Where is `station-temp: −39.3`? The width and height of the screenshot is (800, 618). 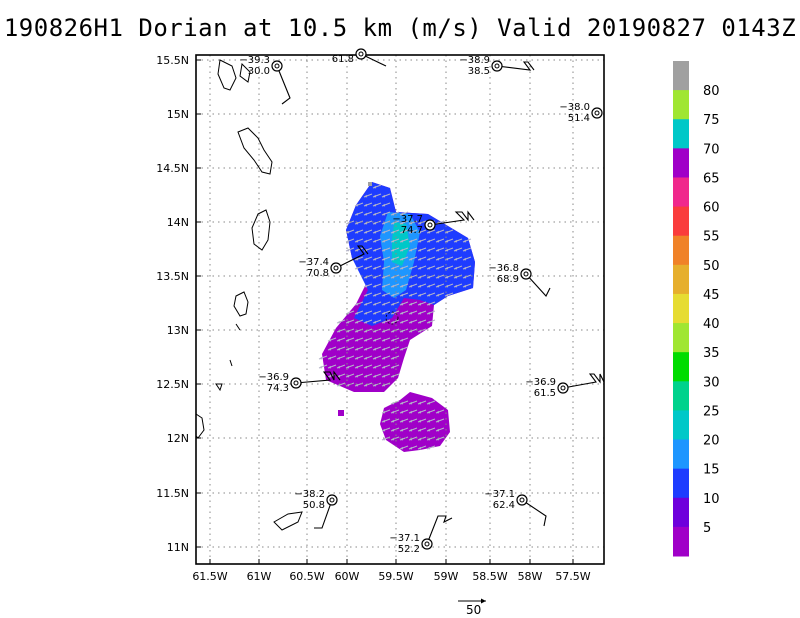
station-temp: −39.3 is located at coordinates (254, 60).